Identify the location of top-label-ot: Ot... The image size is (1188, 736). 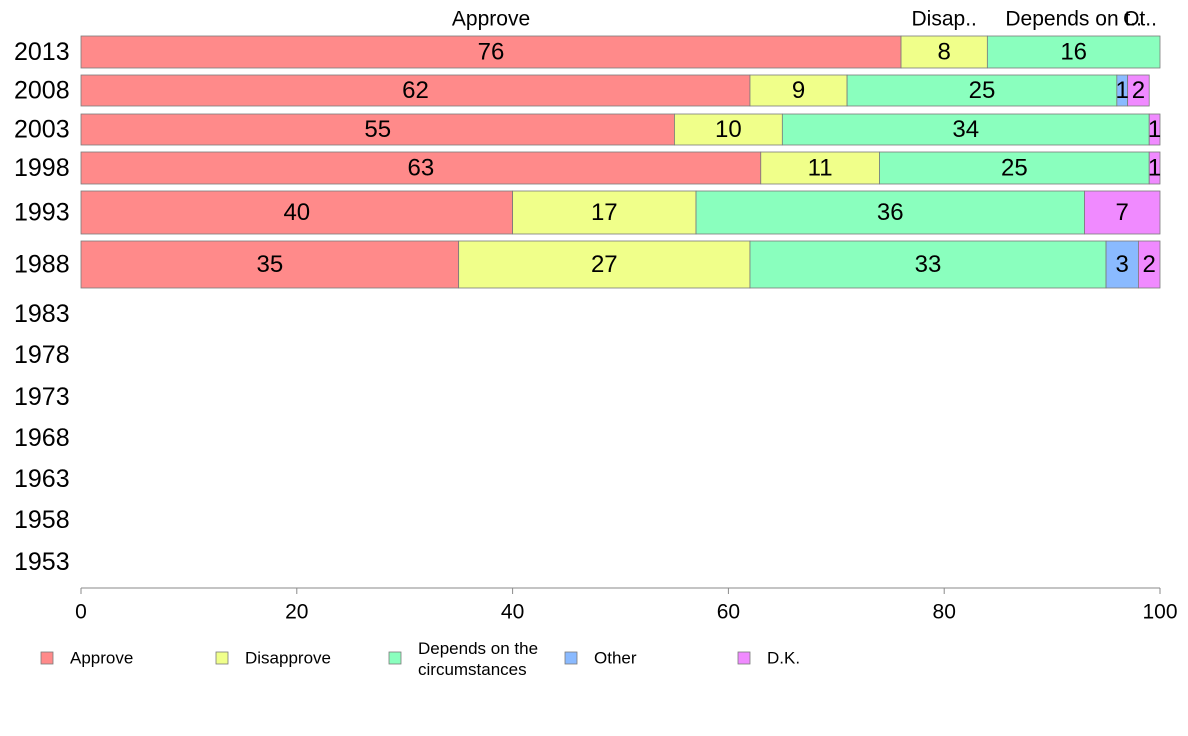
(1140, 19).